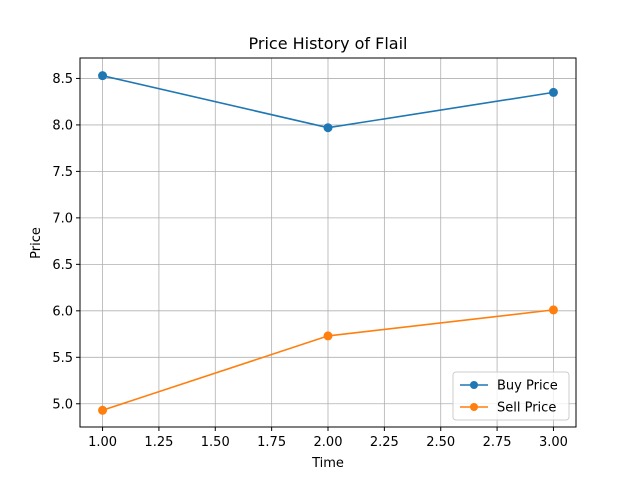 Image resolution: width=640 pixels, height=480 pixels. What do you see at coordinates (553, 442) in the screenshot?
I see `x-tick-label: 3.00` at bounding box center [553, 442].